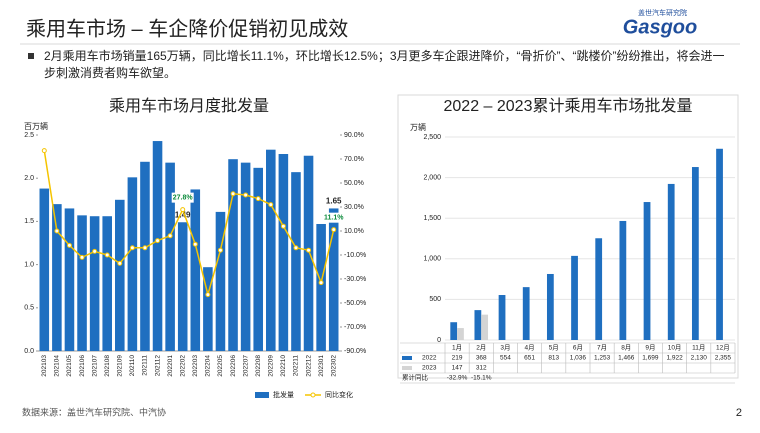 The image size is (760, 433). Describe the element at coordinates (29, 351) in the screenshot. I see `y-tick-label: 0.0` at that location.